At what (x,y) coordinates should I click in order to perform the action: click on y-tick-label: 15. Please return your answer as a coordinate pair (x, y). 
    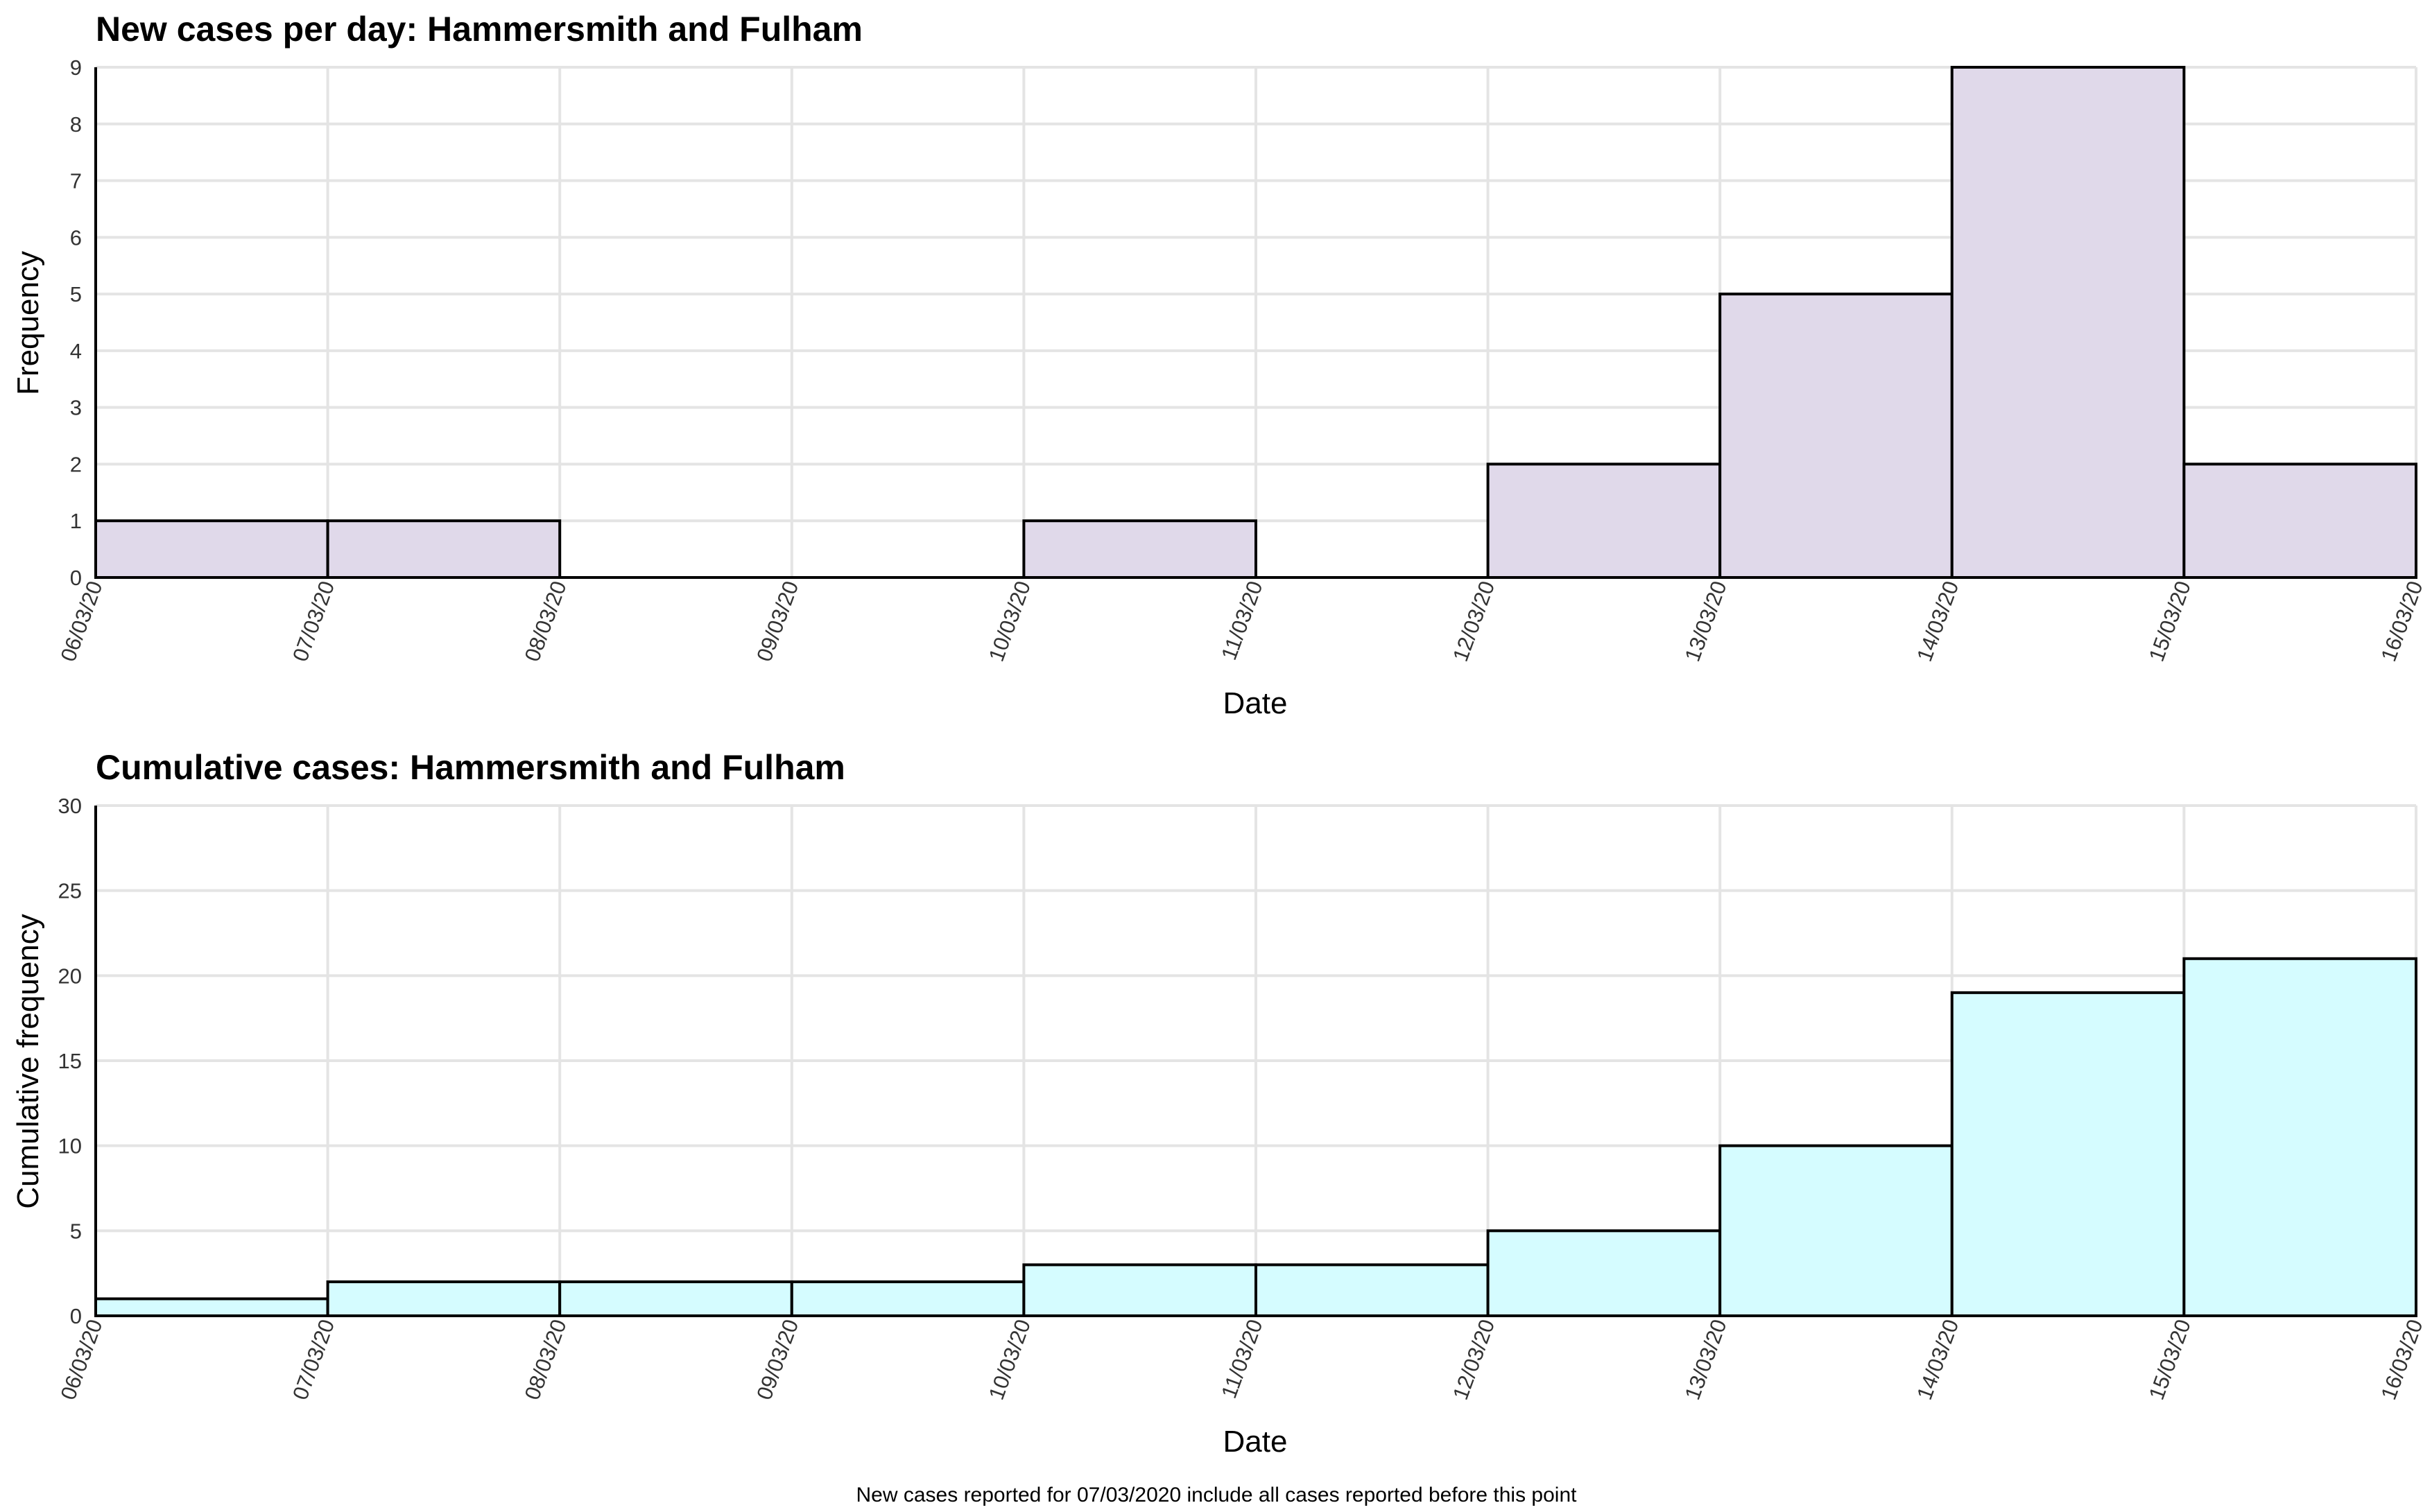
    Looking at the image, I should click on (70, 1061).